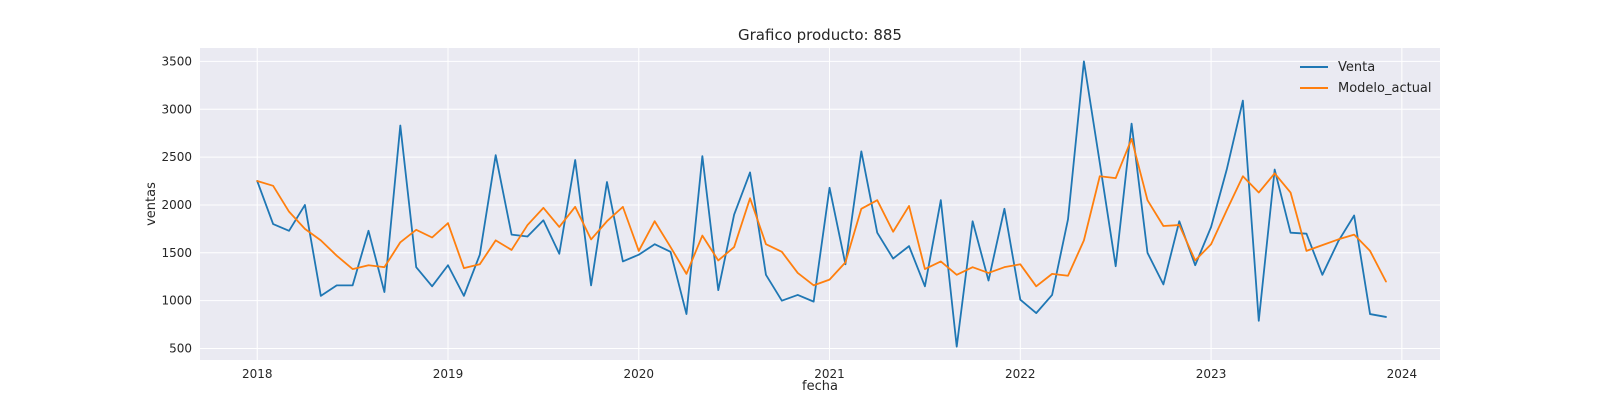 Image resolution: width=1600 pixels, height=400 pixels. I want to click on y-tick-label: 2000, so click(176, 205).